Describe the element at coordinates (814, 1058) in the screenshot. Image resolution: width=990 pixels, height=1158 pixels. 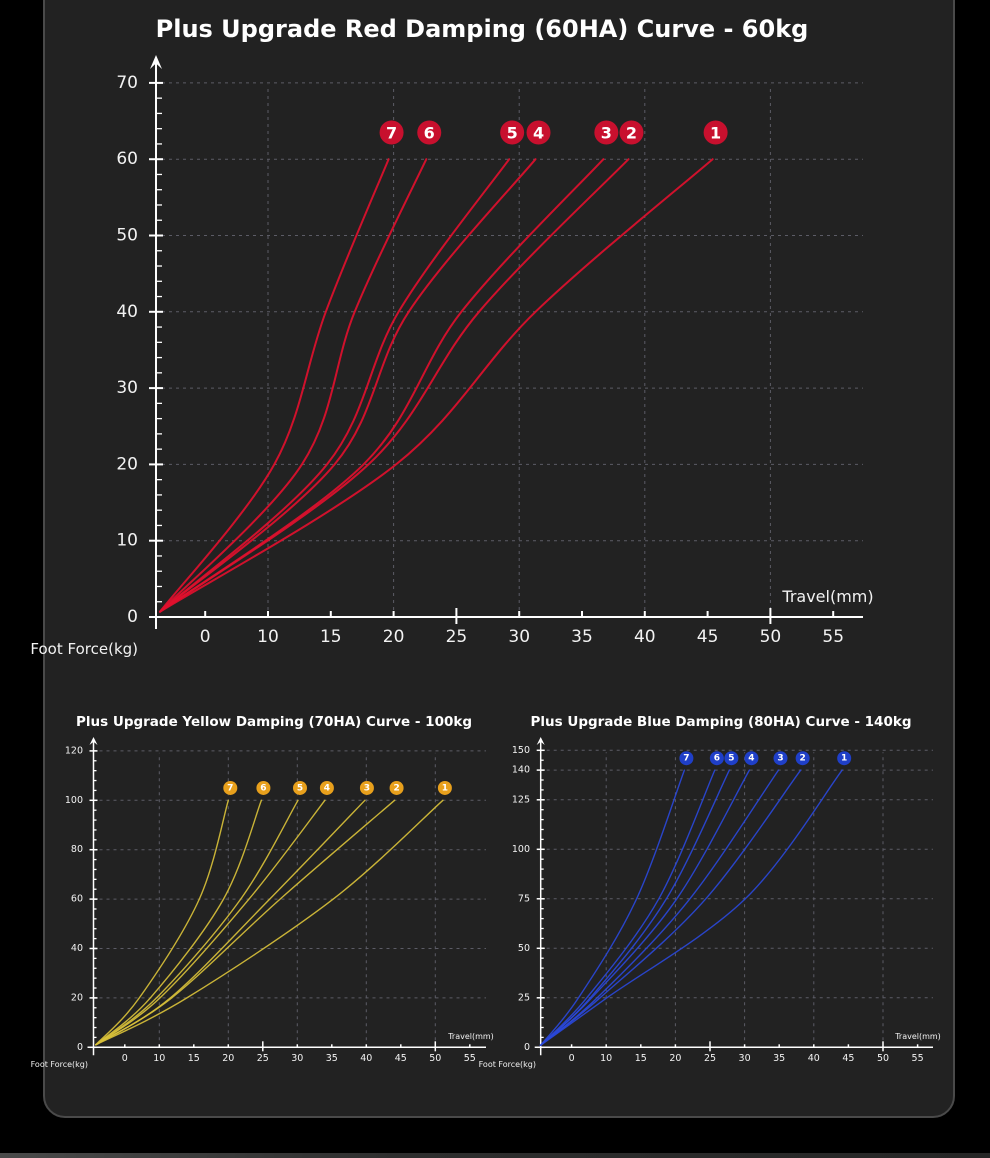
I see `blue-x-tick-label: 40` at that location.